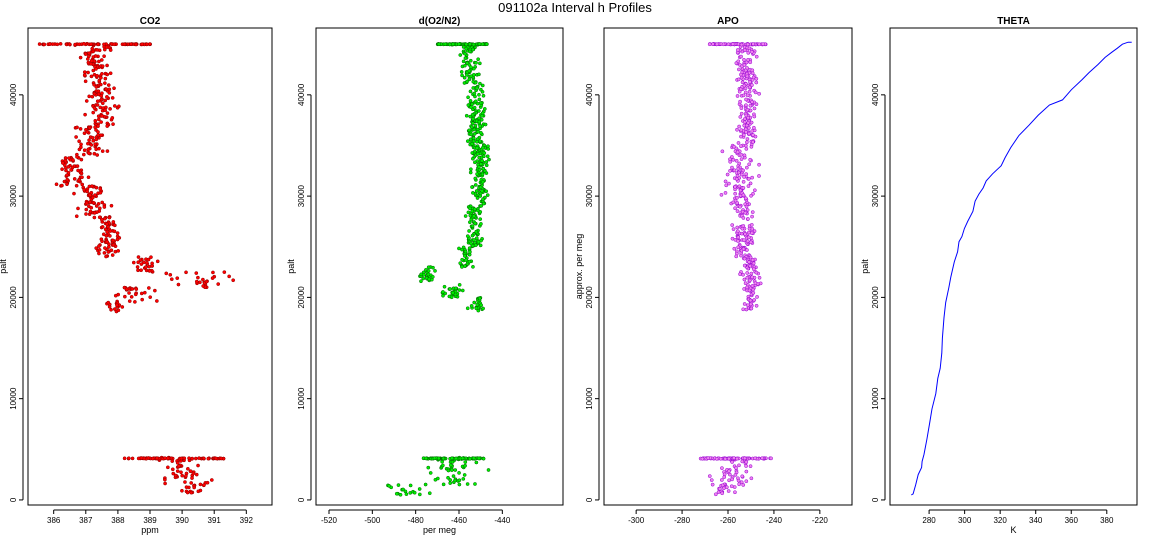 The width and height of the screenshot is (1150, 550). Describe the element at coordinates (439, 530) in the screenshot. I see `x-axis-label: per meg` at that location.